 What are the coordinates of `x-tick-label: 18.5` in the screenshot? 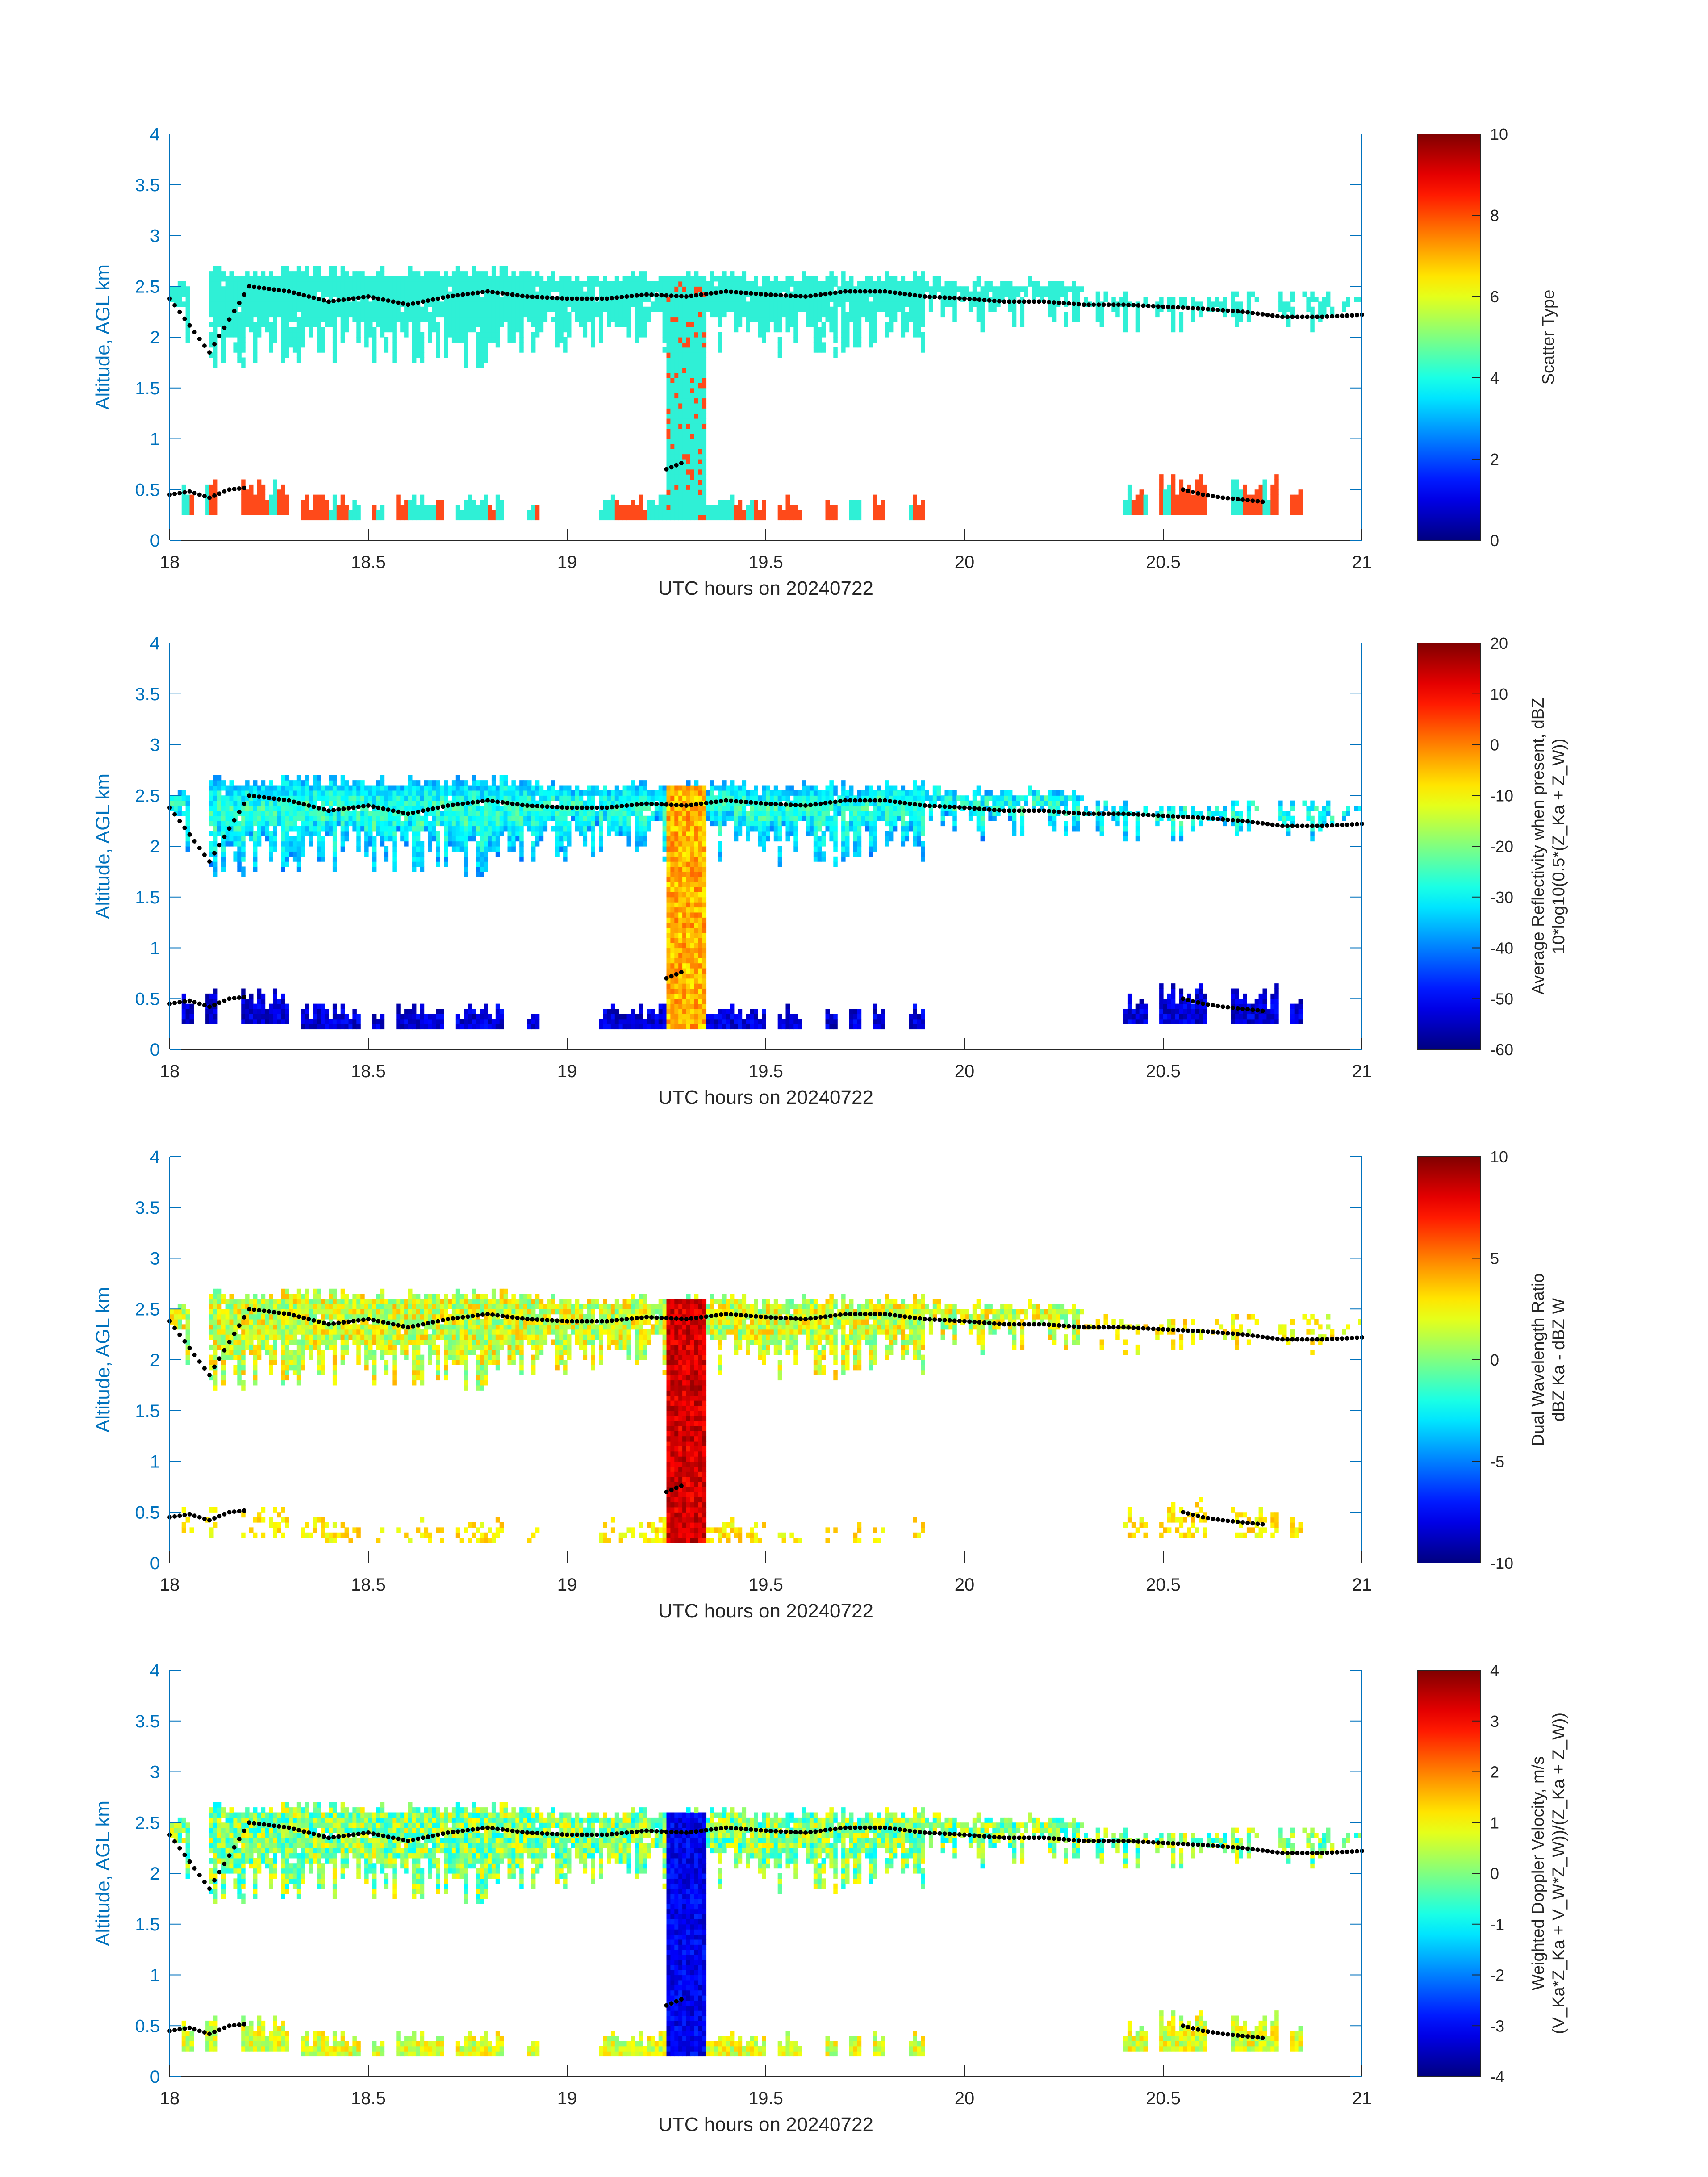 It's located at (368, 562).